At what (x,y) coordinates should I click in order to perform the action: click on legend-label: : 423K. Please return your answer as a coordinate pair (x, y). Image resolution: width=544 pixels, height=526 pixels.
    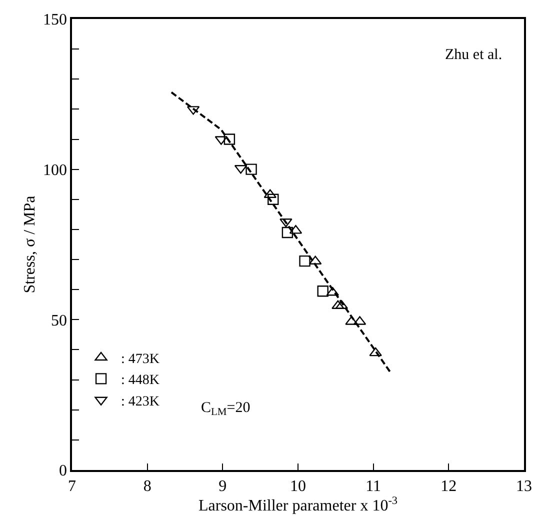
    Looking at the image, I should click on (140, 402).